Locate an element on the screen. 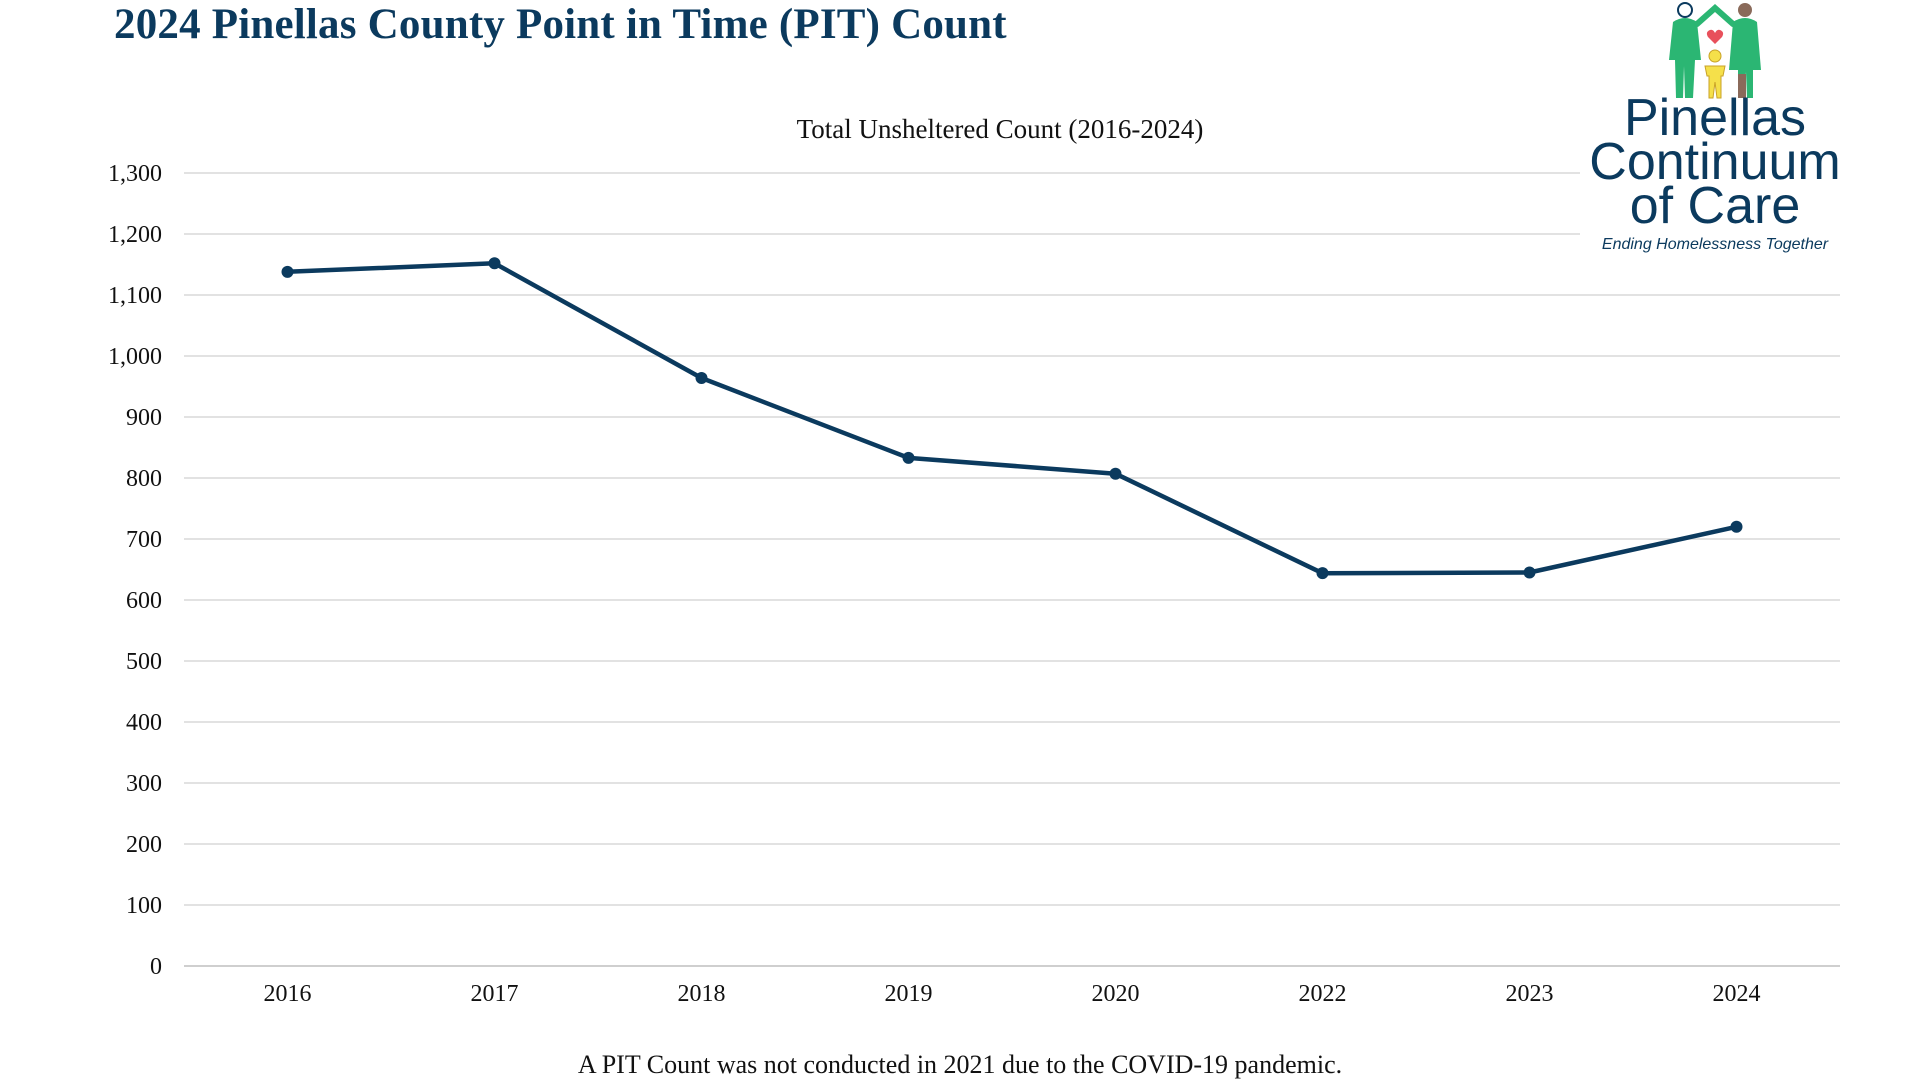 The height and width of the screenshot is (1080, 1920). y-tick-label: 1,300 is located at coordinates (135, 174).